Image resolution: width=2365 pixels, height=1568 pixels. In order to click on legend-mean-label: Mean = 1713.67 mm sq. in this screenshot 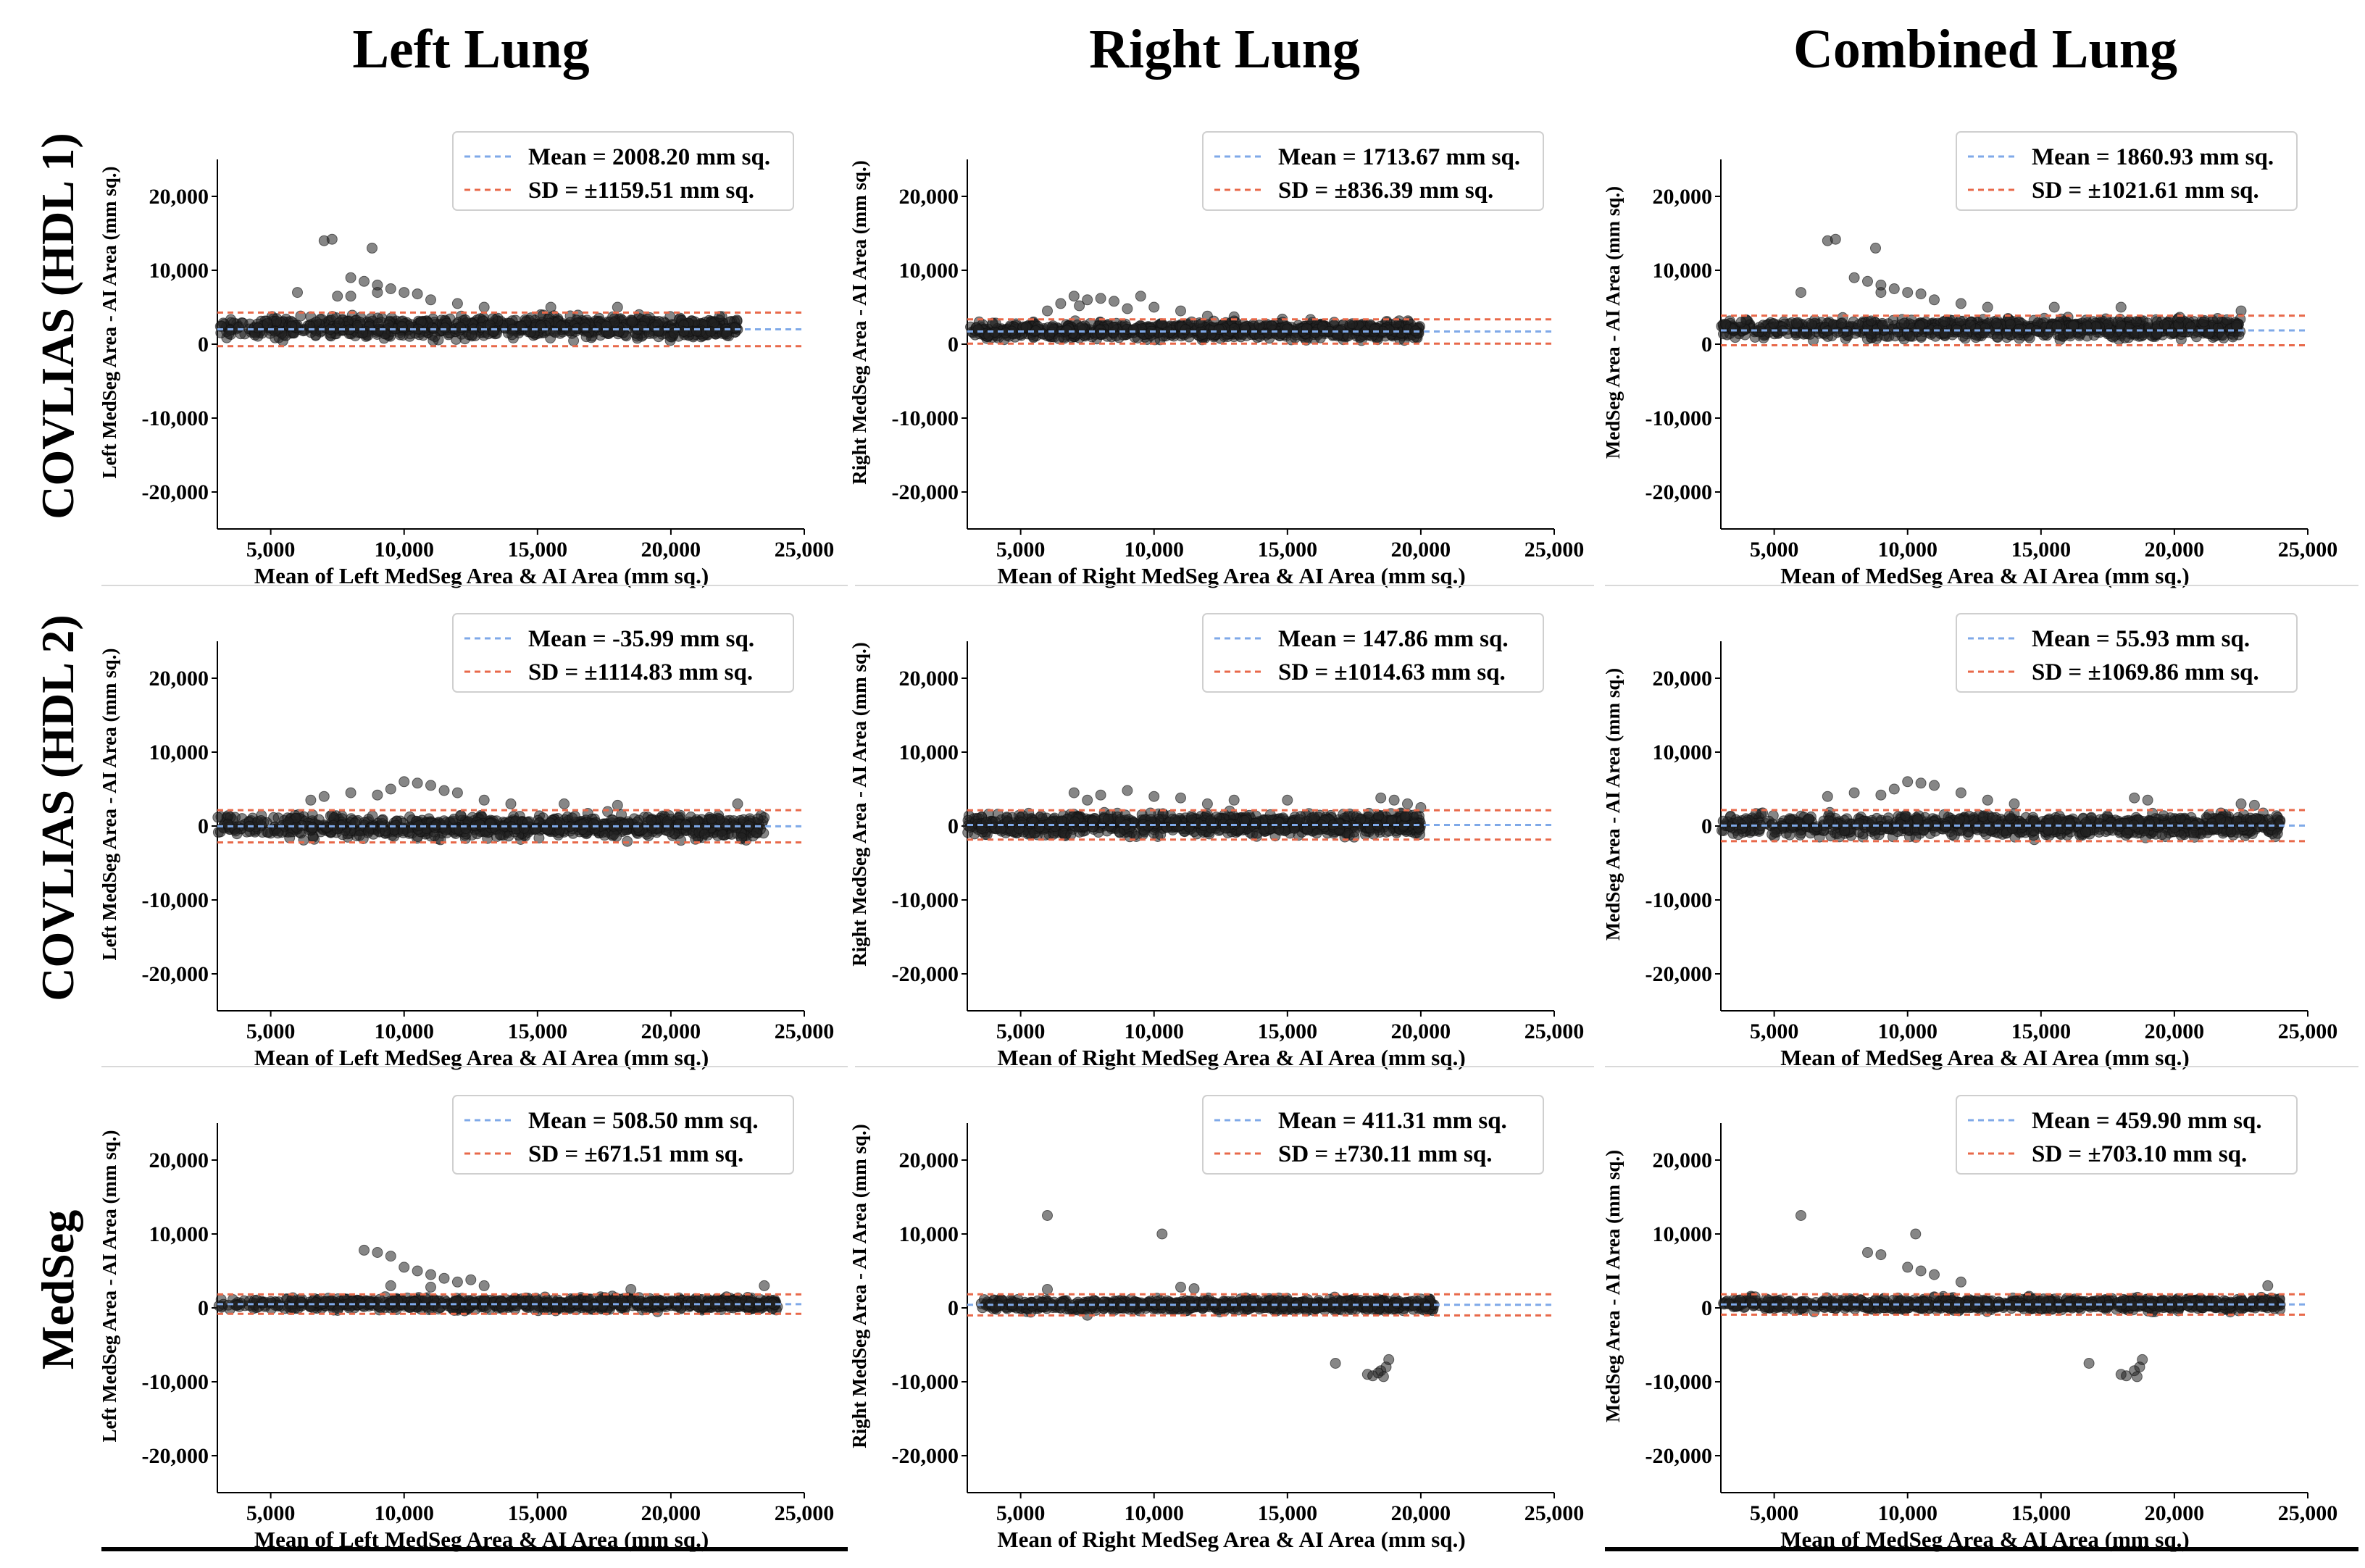, I will do `click(1399, 157)`.